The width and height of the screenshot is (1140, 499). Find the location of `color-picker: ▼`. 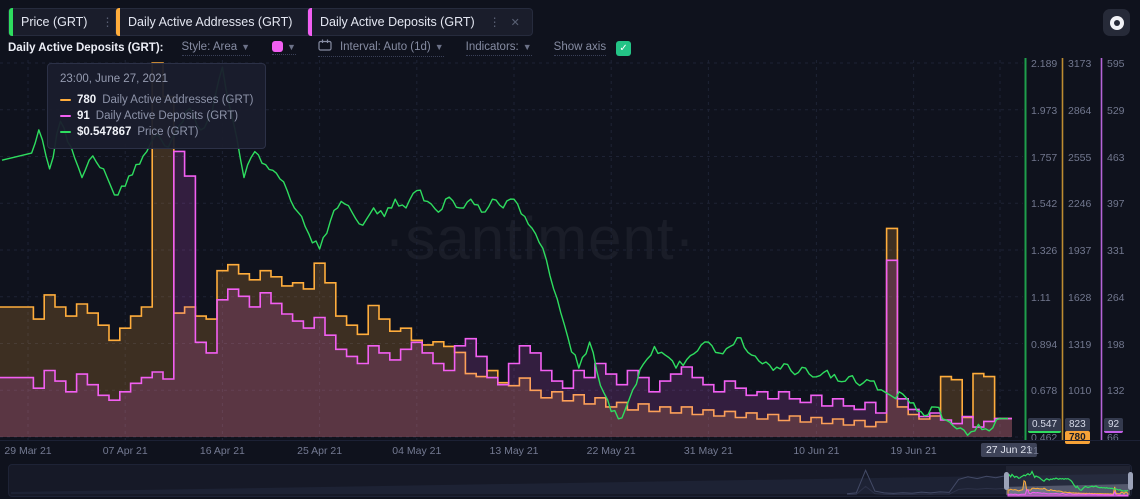

color-picker: ▼ is located at coordinates (284, 48).